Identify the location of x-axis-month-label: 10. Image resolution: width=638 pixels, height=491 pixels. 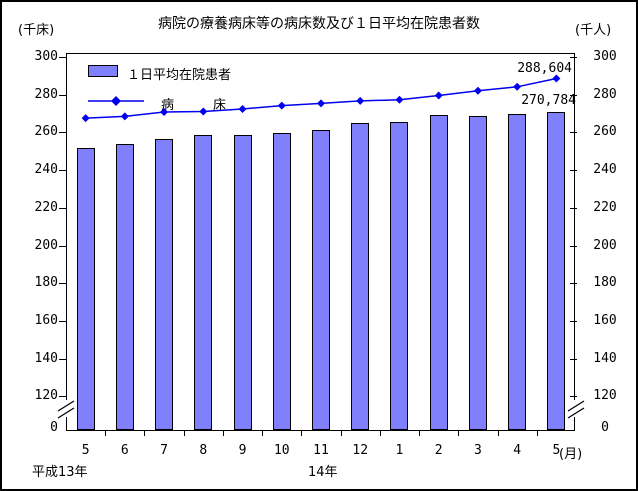
(281, 450).